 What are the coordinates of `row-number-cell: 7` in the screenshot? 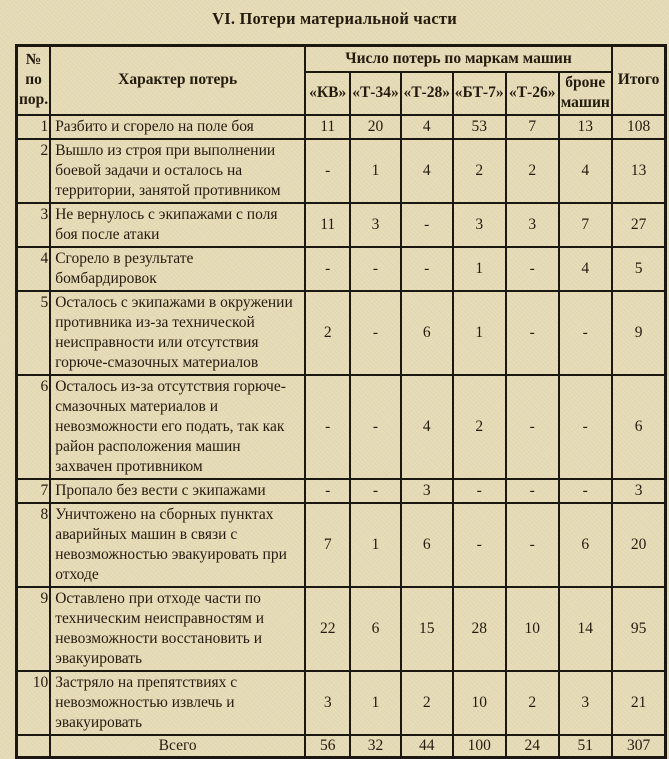 It's located at (33, 490).